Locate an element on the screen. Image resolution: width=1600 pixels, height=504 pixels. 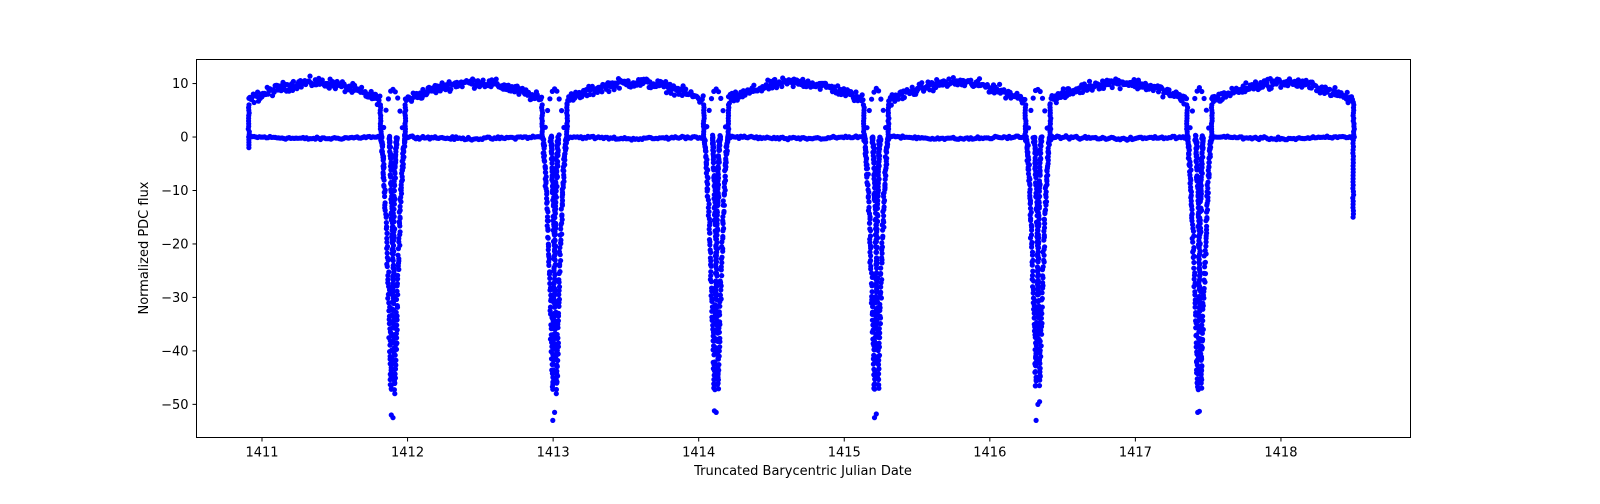
x-tick-label: 1412 is located at coordinates (407, 453).